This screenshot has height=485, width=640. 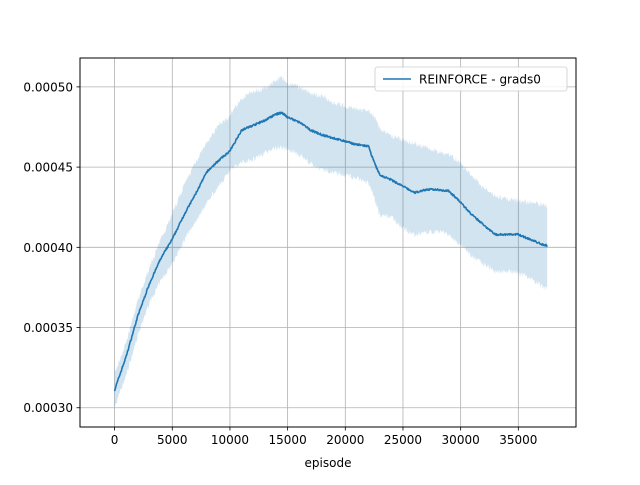 I want to click on x-tick-label: 35000, so click(x=518, y=440).